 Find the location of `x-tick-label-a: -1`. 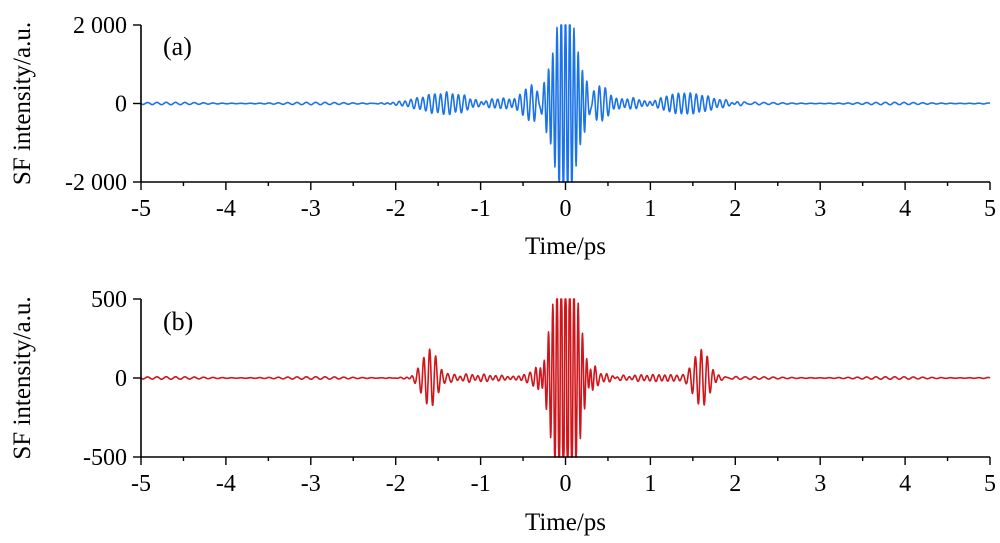

x-tick-label-a: -1 is located at coordinates (481, 209).